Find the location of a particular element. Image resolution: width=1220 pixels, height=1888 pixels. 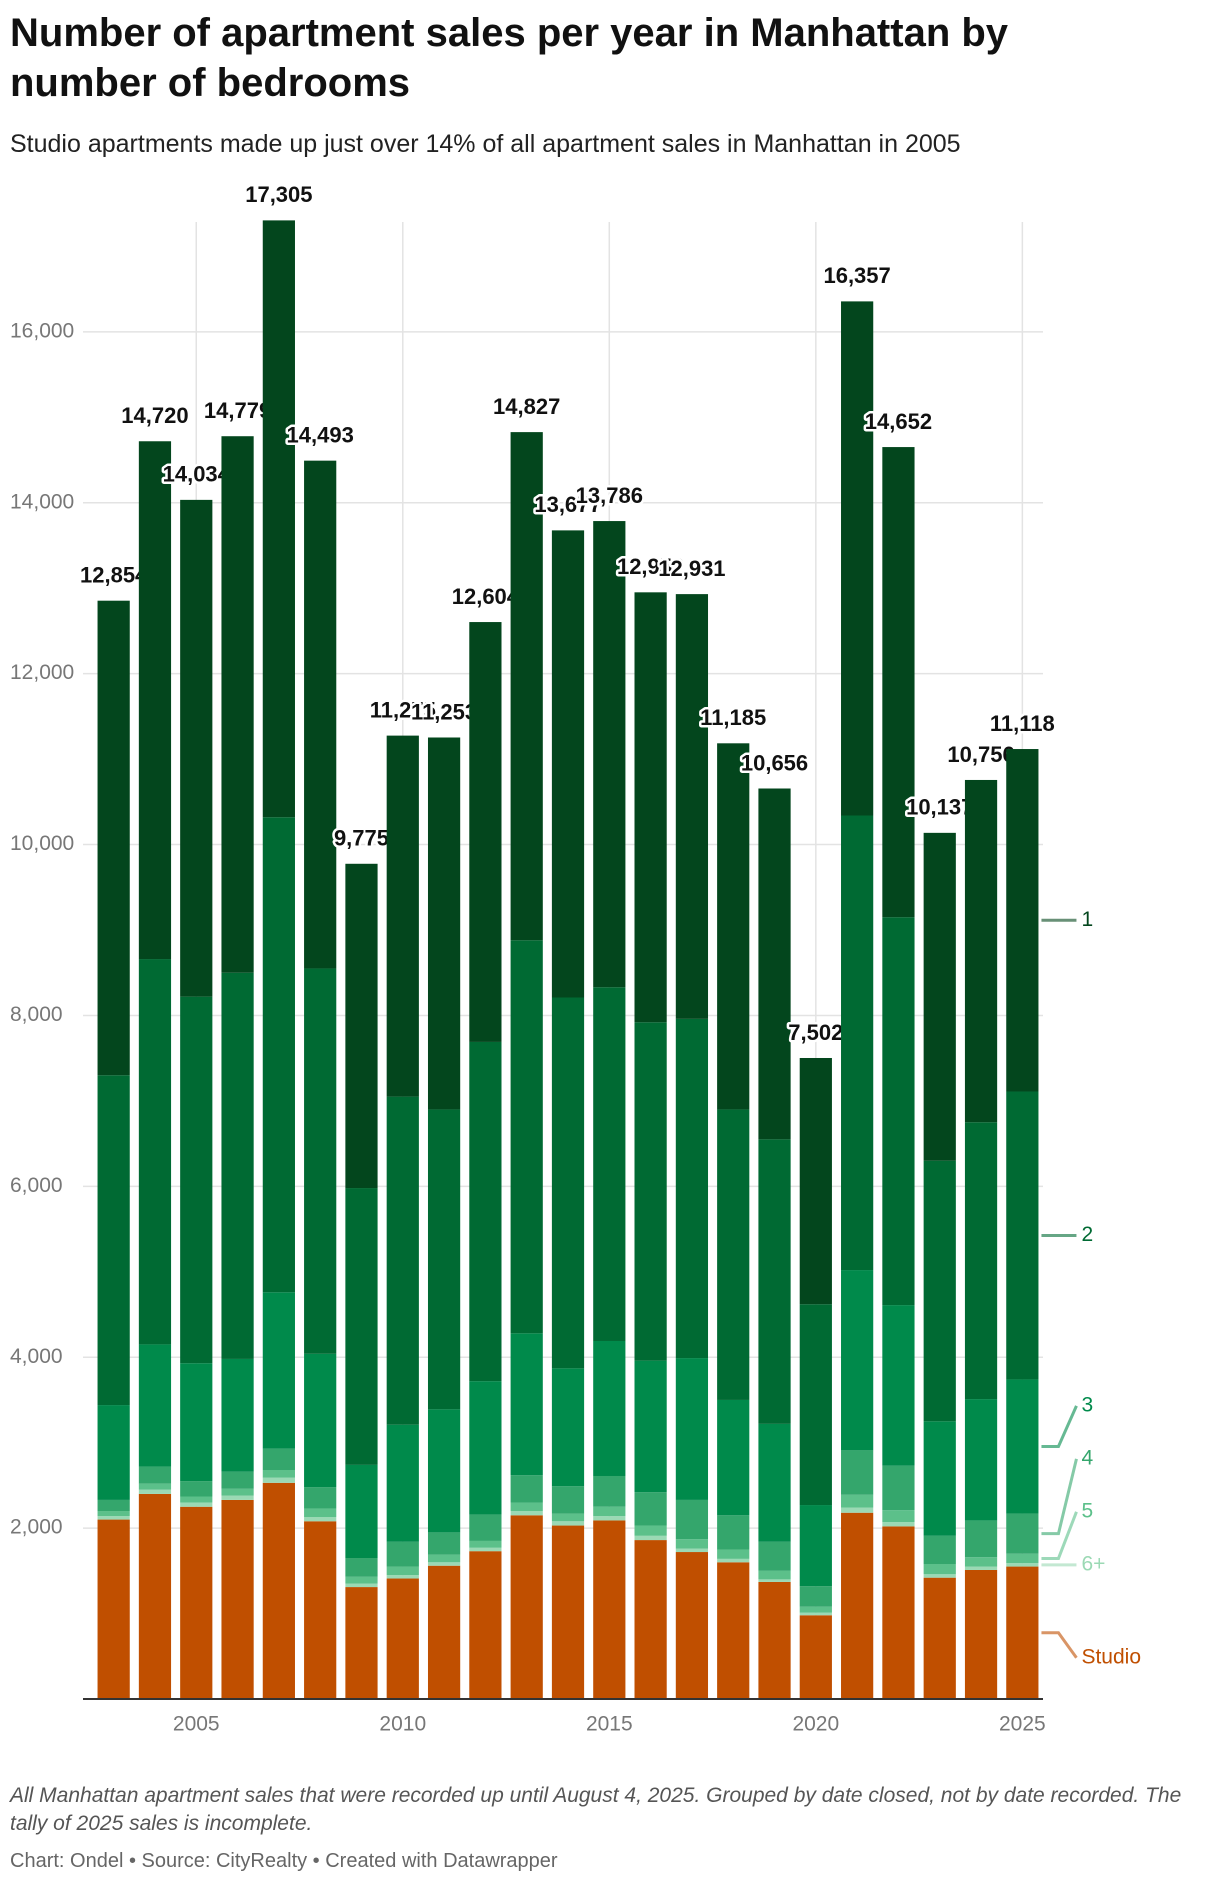

series-label: Studio is located at coordinates (1111, 1656).